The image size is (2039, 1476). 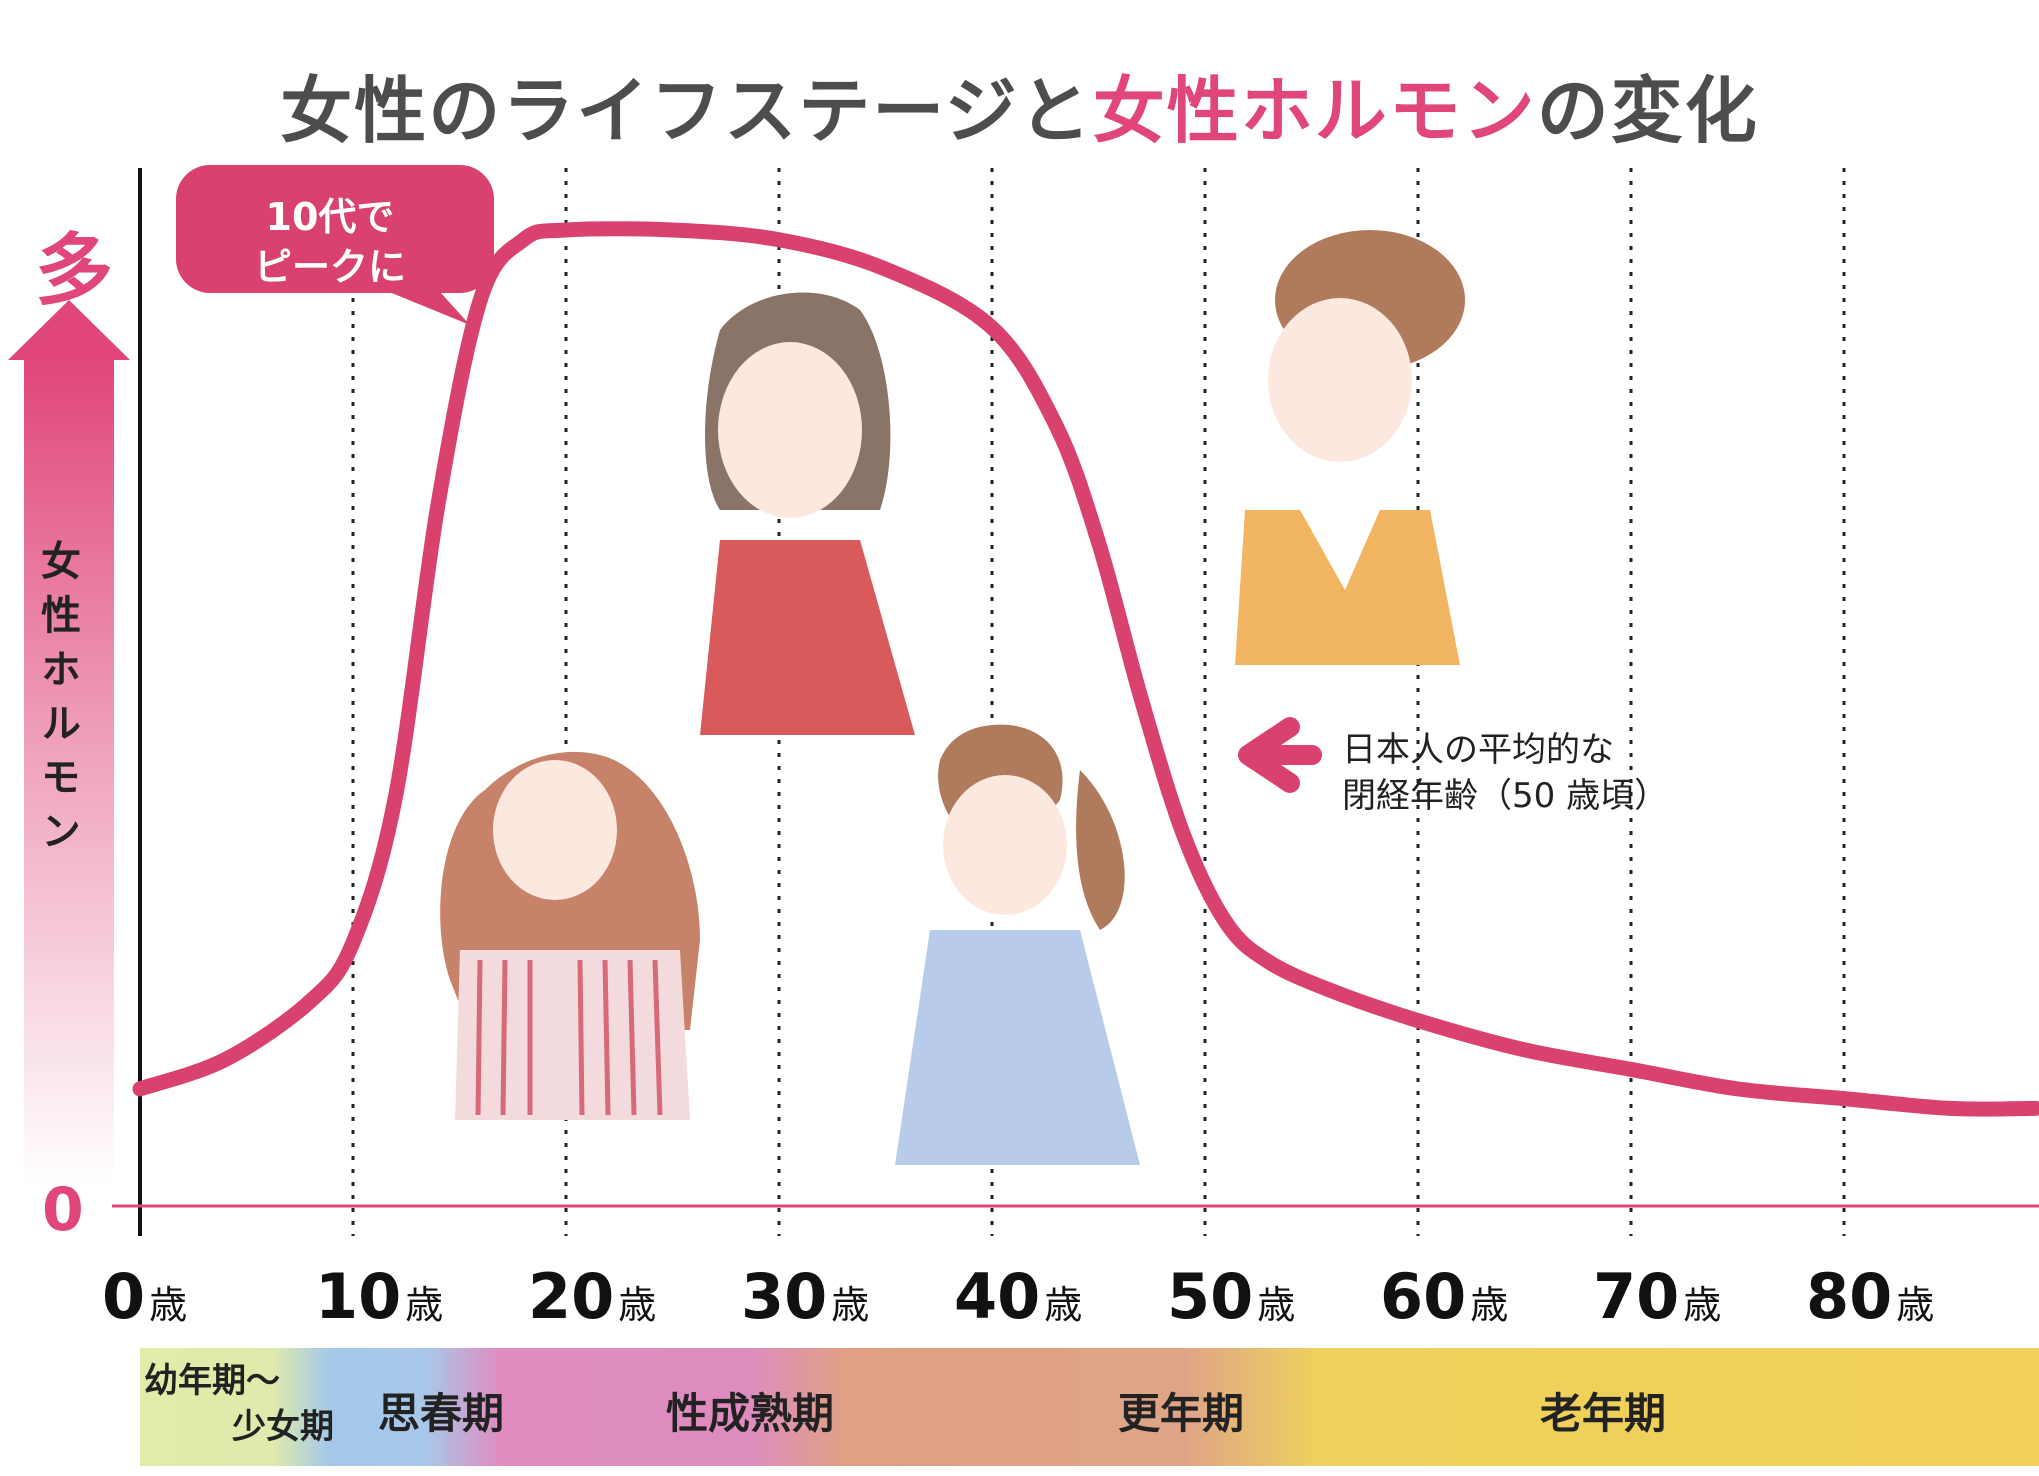 I want to click on stage-menopause: 更年期, so click(x=1181, y=1413).